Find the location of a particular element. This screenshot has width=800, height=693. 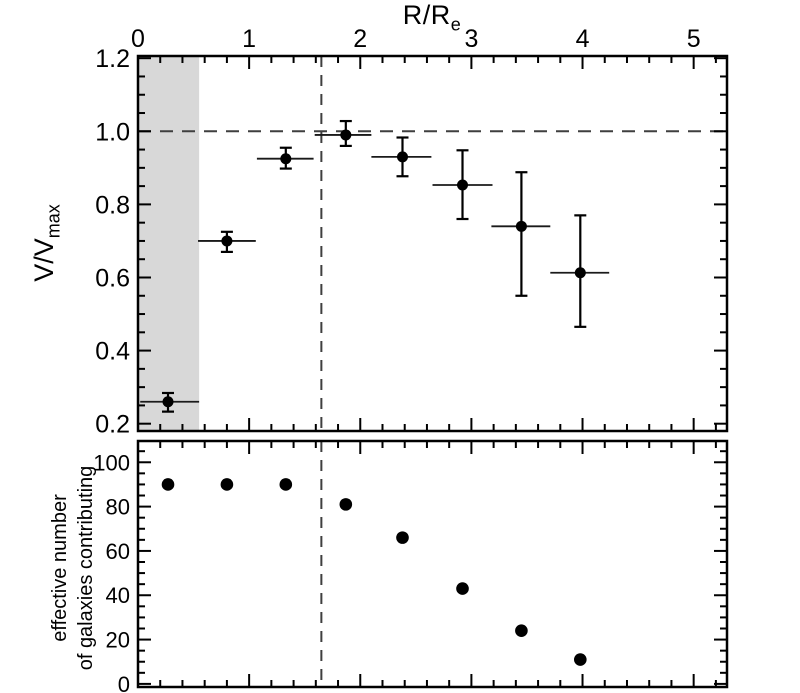

y-tick-label: 80 is located at coordinates (118, 507).